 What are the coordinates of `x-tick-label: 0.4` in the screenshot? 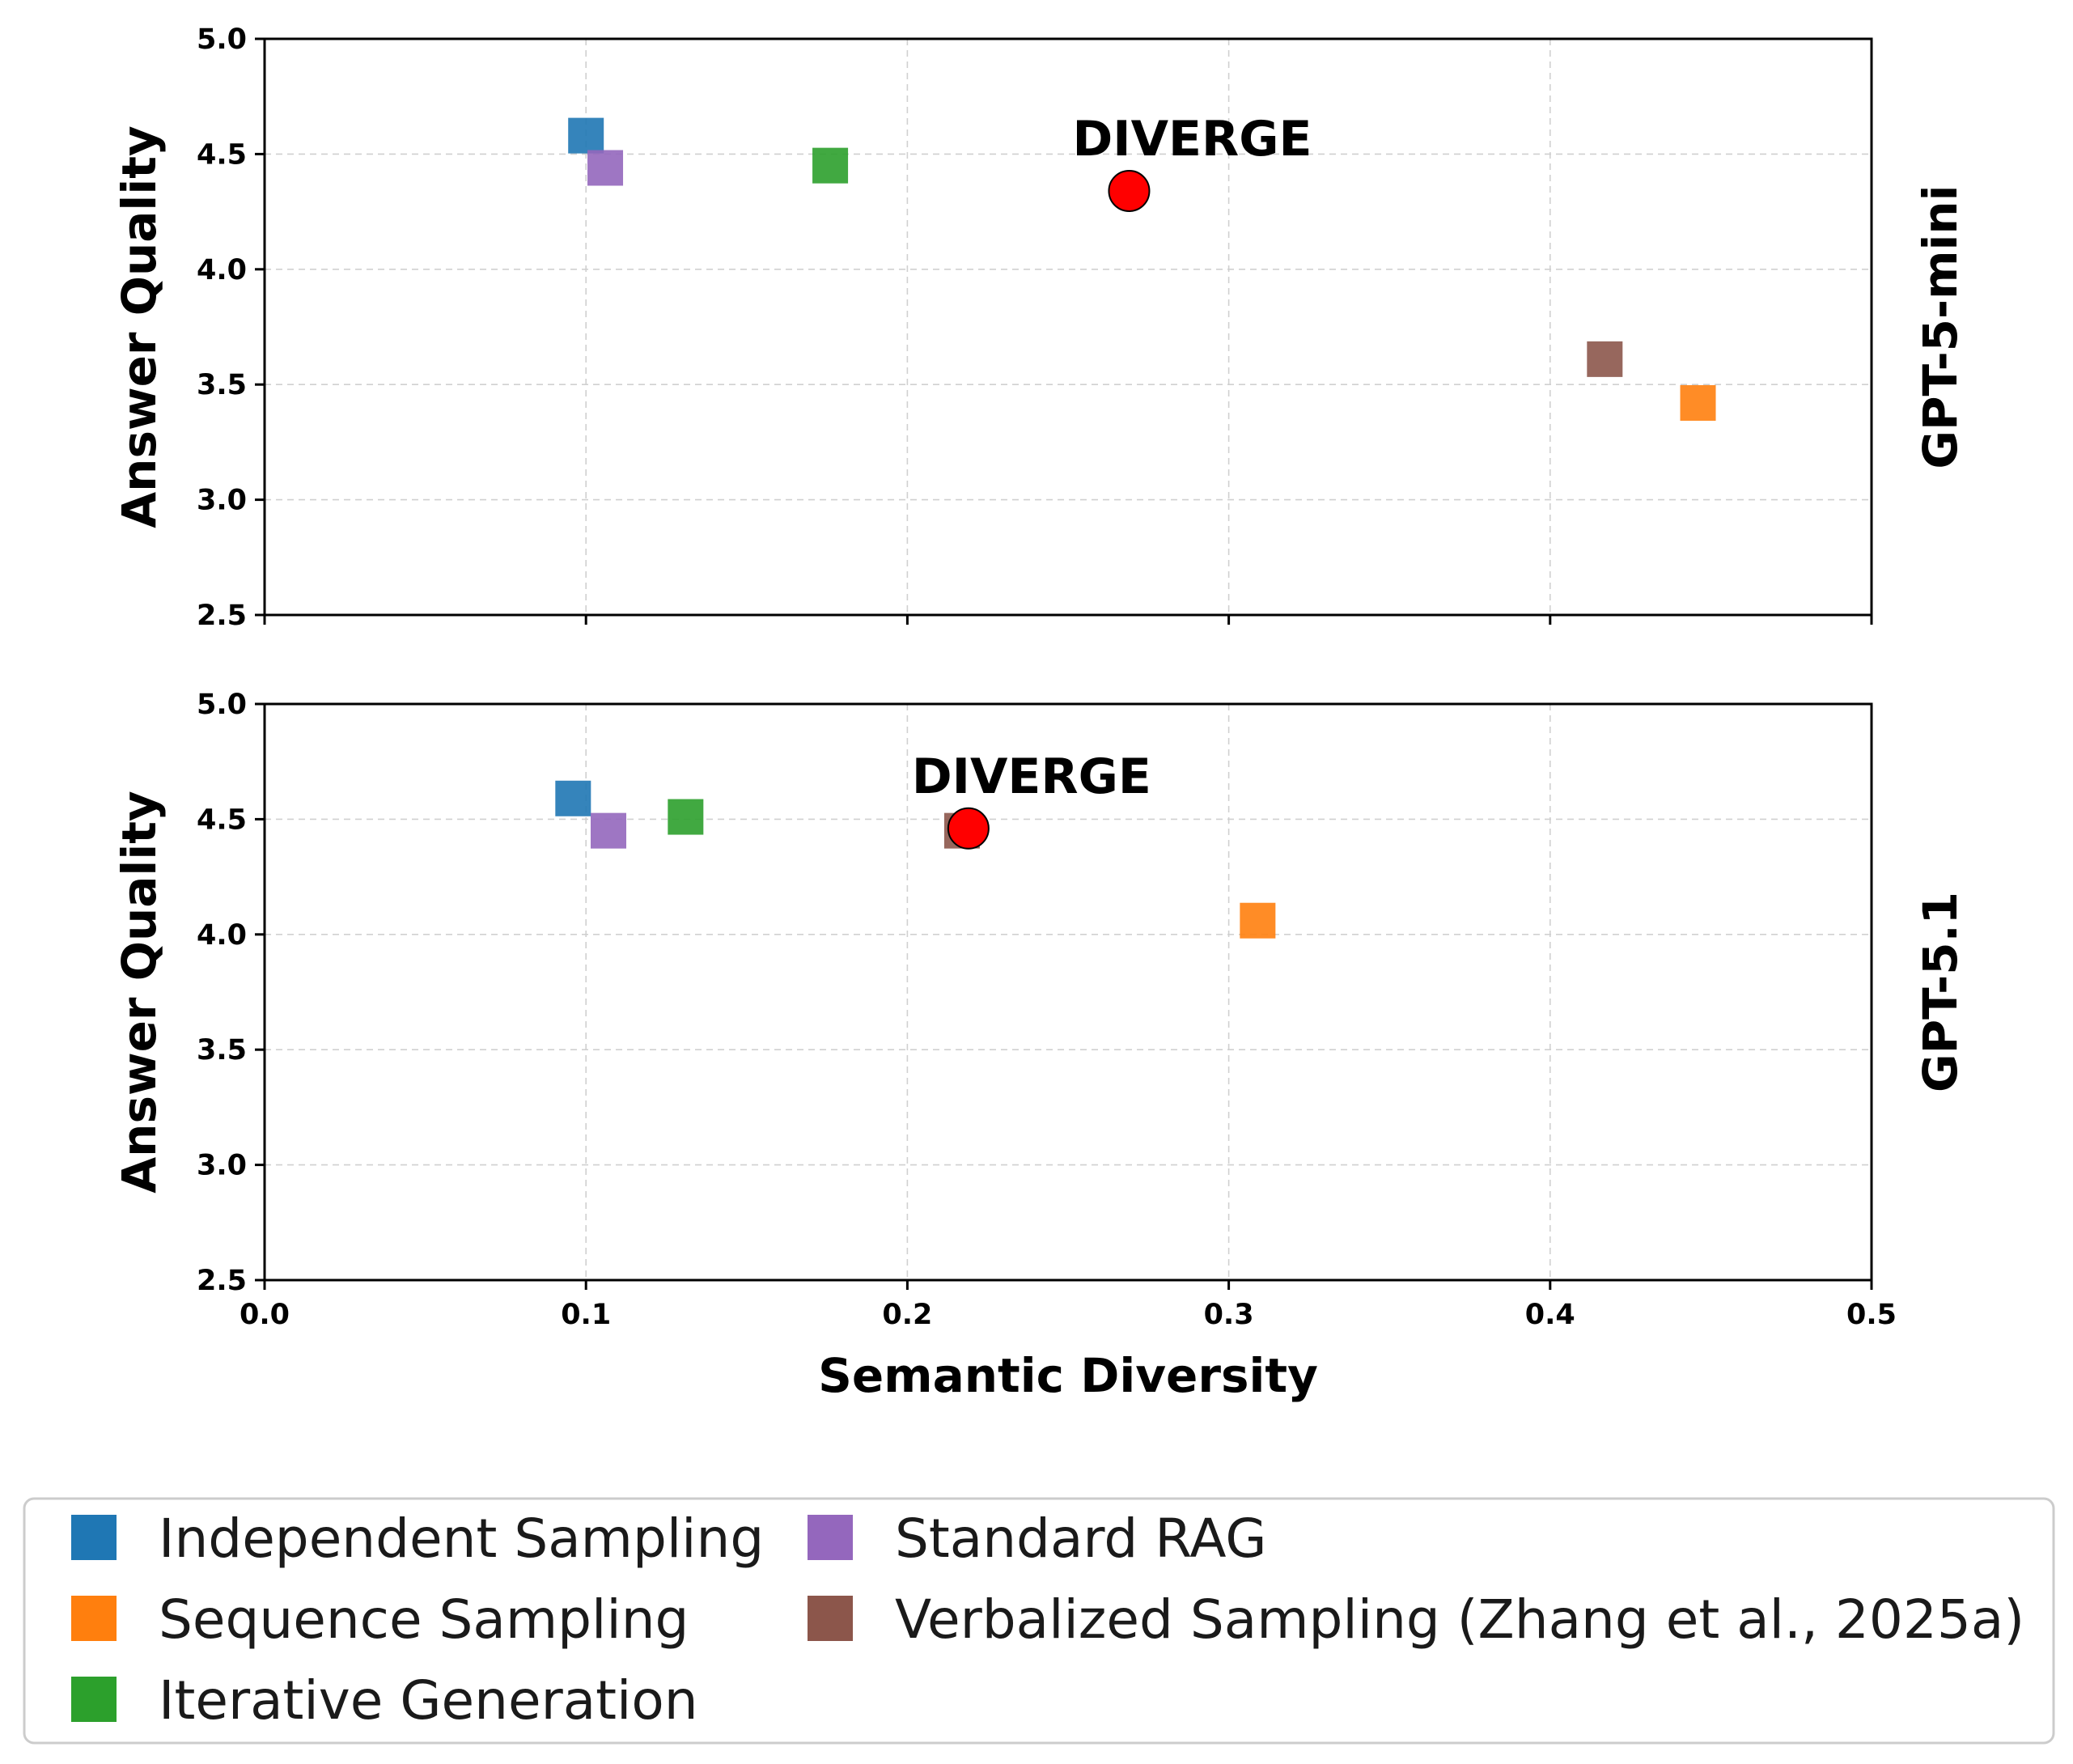 It's located at (1550, 1315).